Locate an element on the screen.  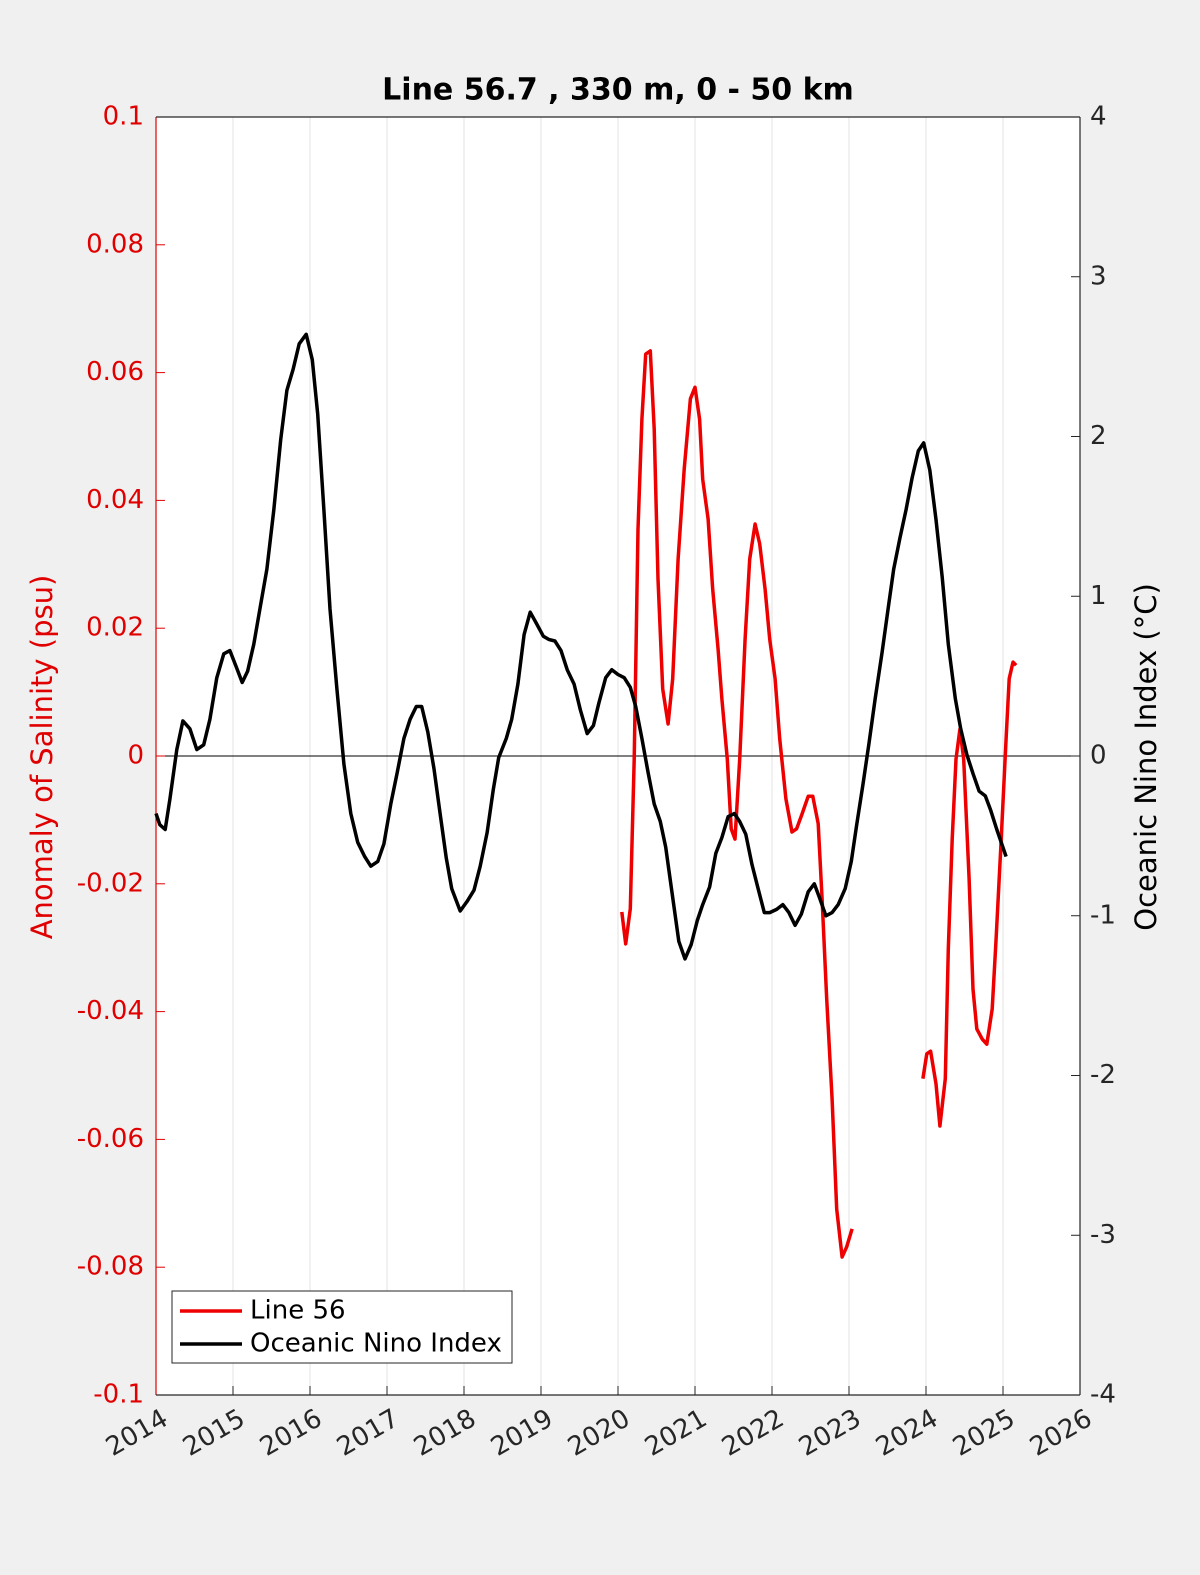
y2-tick-label: -4 is located at coordinates (1103, 1395).